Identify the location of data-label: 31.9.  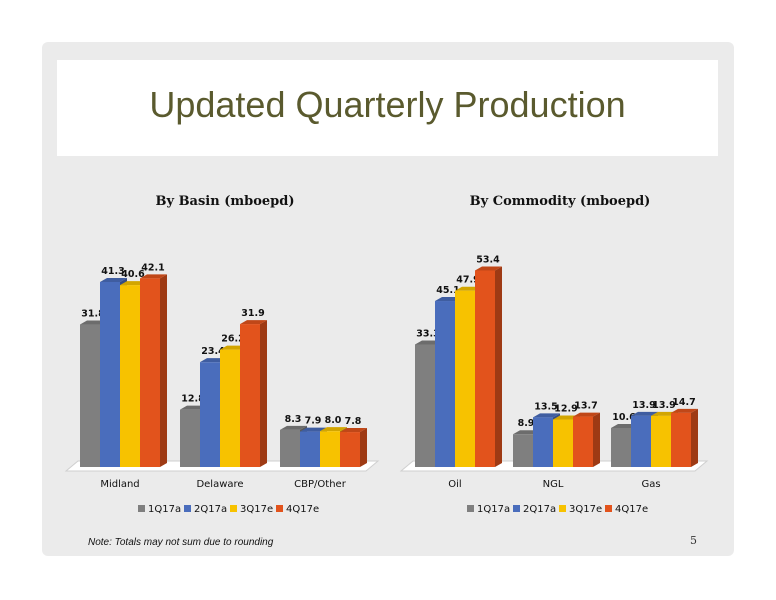
(252, 313).